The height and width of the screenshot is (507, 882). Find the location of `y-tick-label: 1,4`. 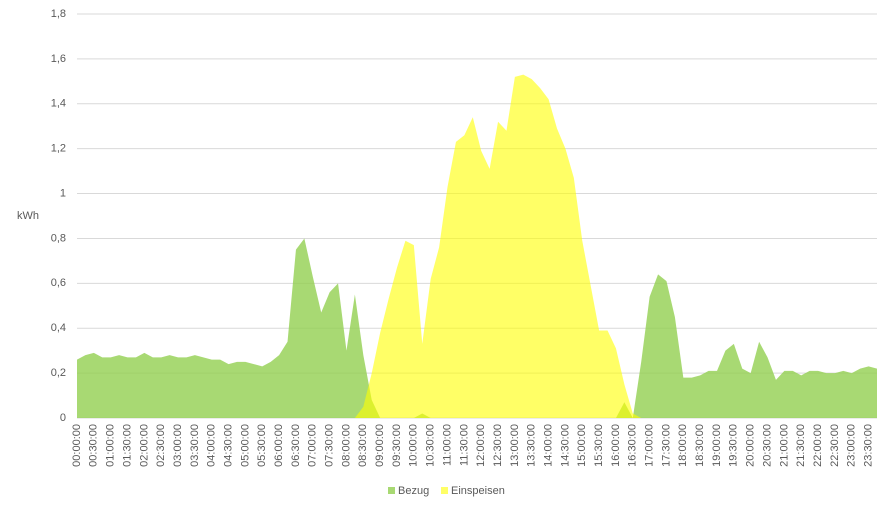

y-tick-label: 1,4 is located at coordinates (58, 104).